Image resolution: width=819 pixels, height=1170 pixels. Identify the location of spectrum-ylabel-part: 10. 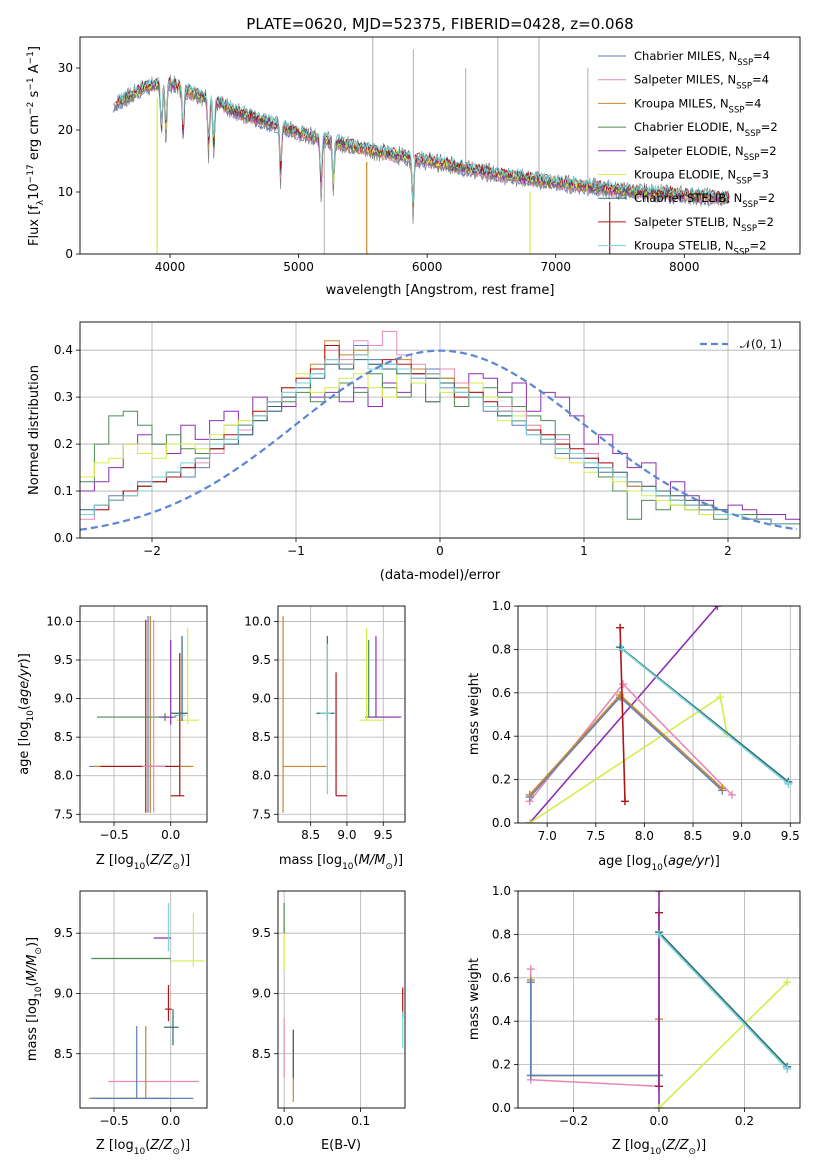
(34, 191).